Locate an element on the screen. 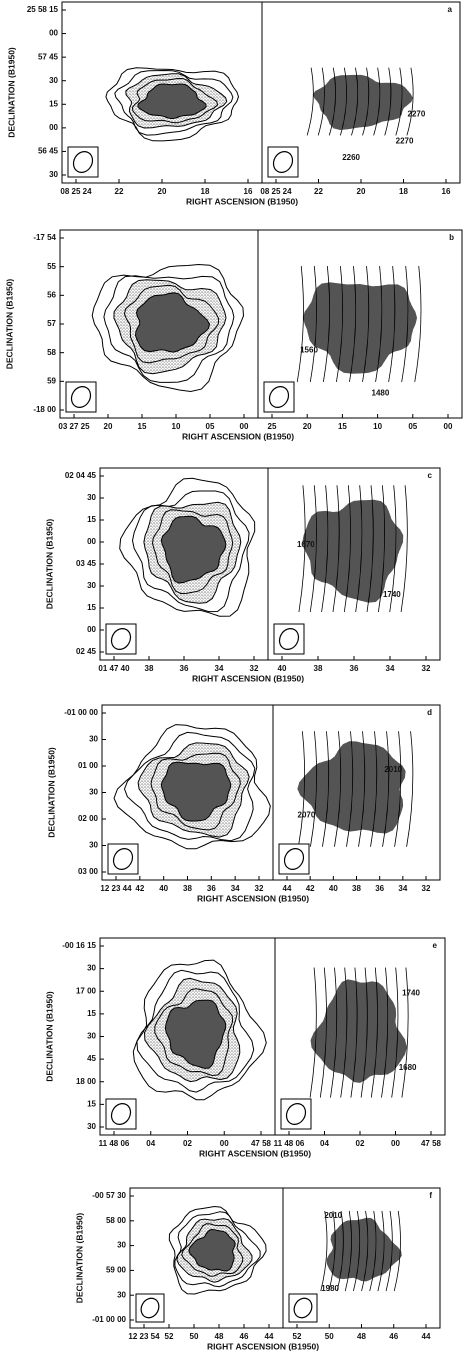 This screenshot has height=1353, width=472. contour-label: 2270 is located at coordinates (417, 113).